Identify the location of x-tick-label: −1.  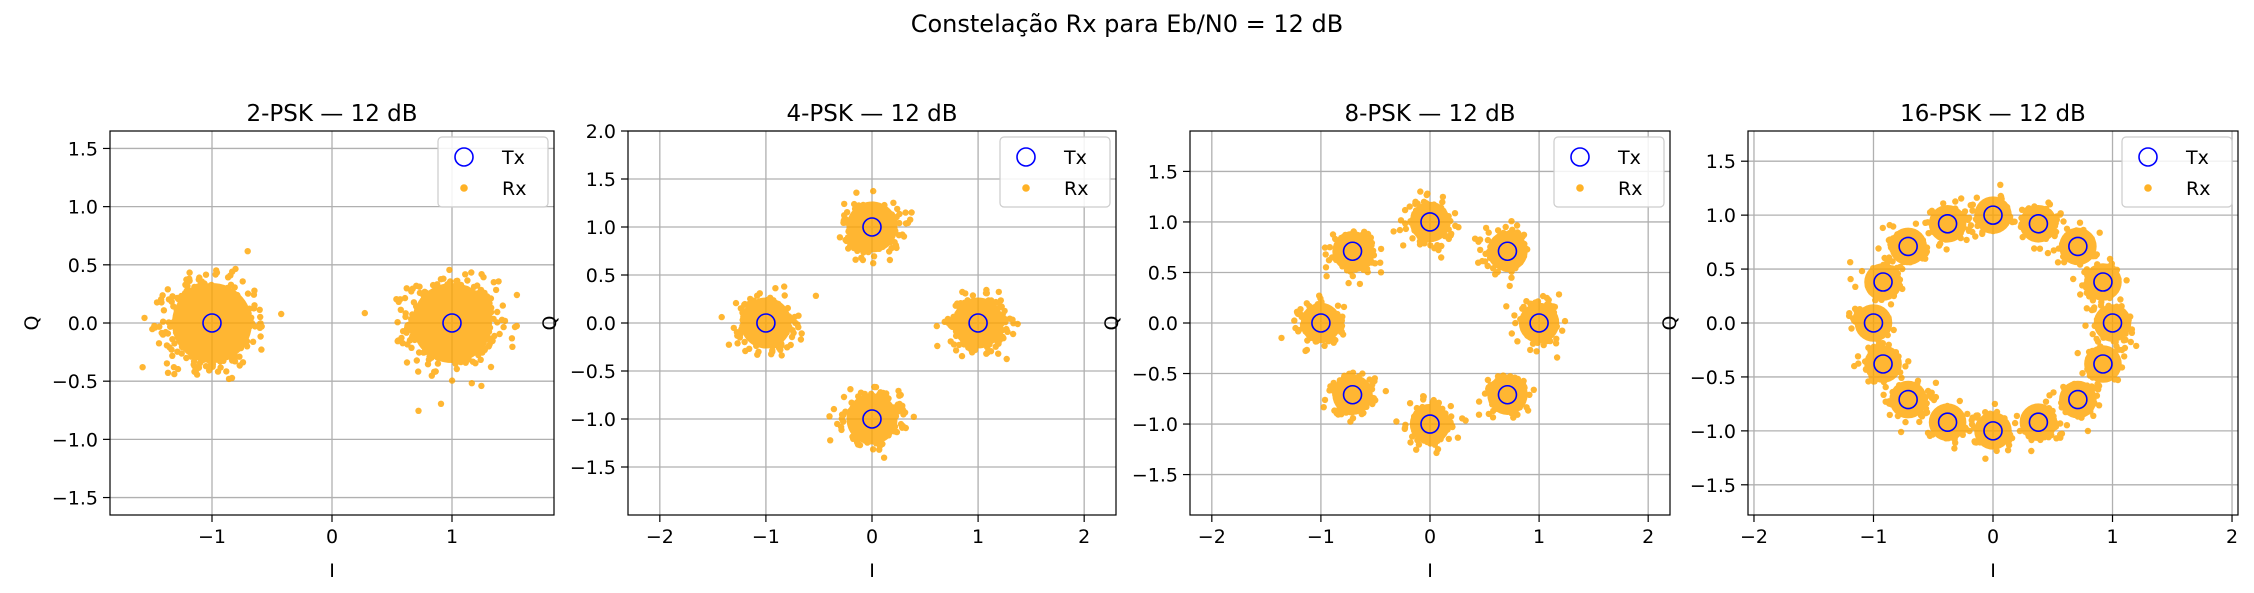
(766, 537).